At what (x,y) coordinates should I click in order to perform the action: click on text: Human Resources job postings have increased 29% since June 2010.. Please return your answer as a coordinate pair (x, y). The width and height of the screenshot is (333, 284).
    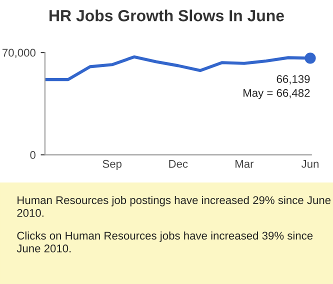
    Looking at the image, I should click on (174, 206).